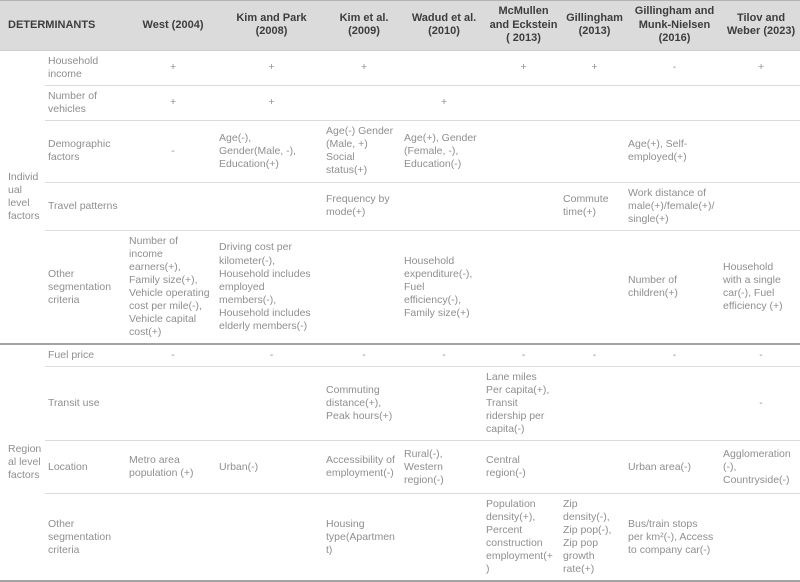 This screenshot has width=800, height=582. Describe the element at coordinates (87, 151) in the screenshot. I see `row-label: Demographic factors` at that location.